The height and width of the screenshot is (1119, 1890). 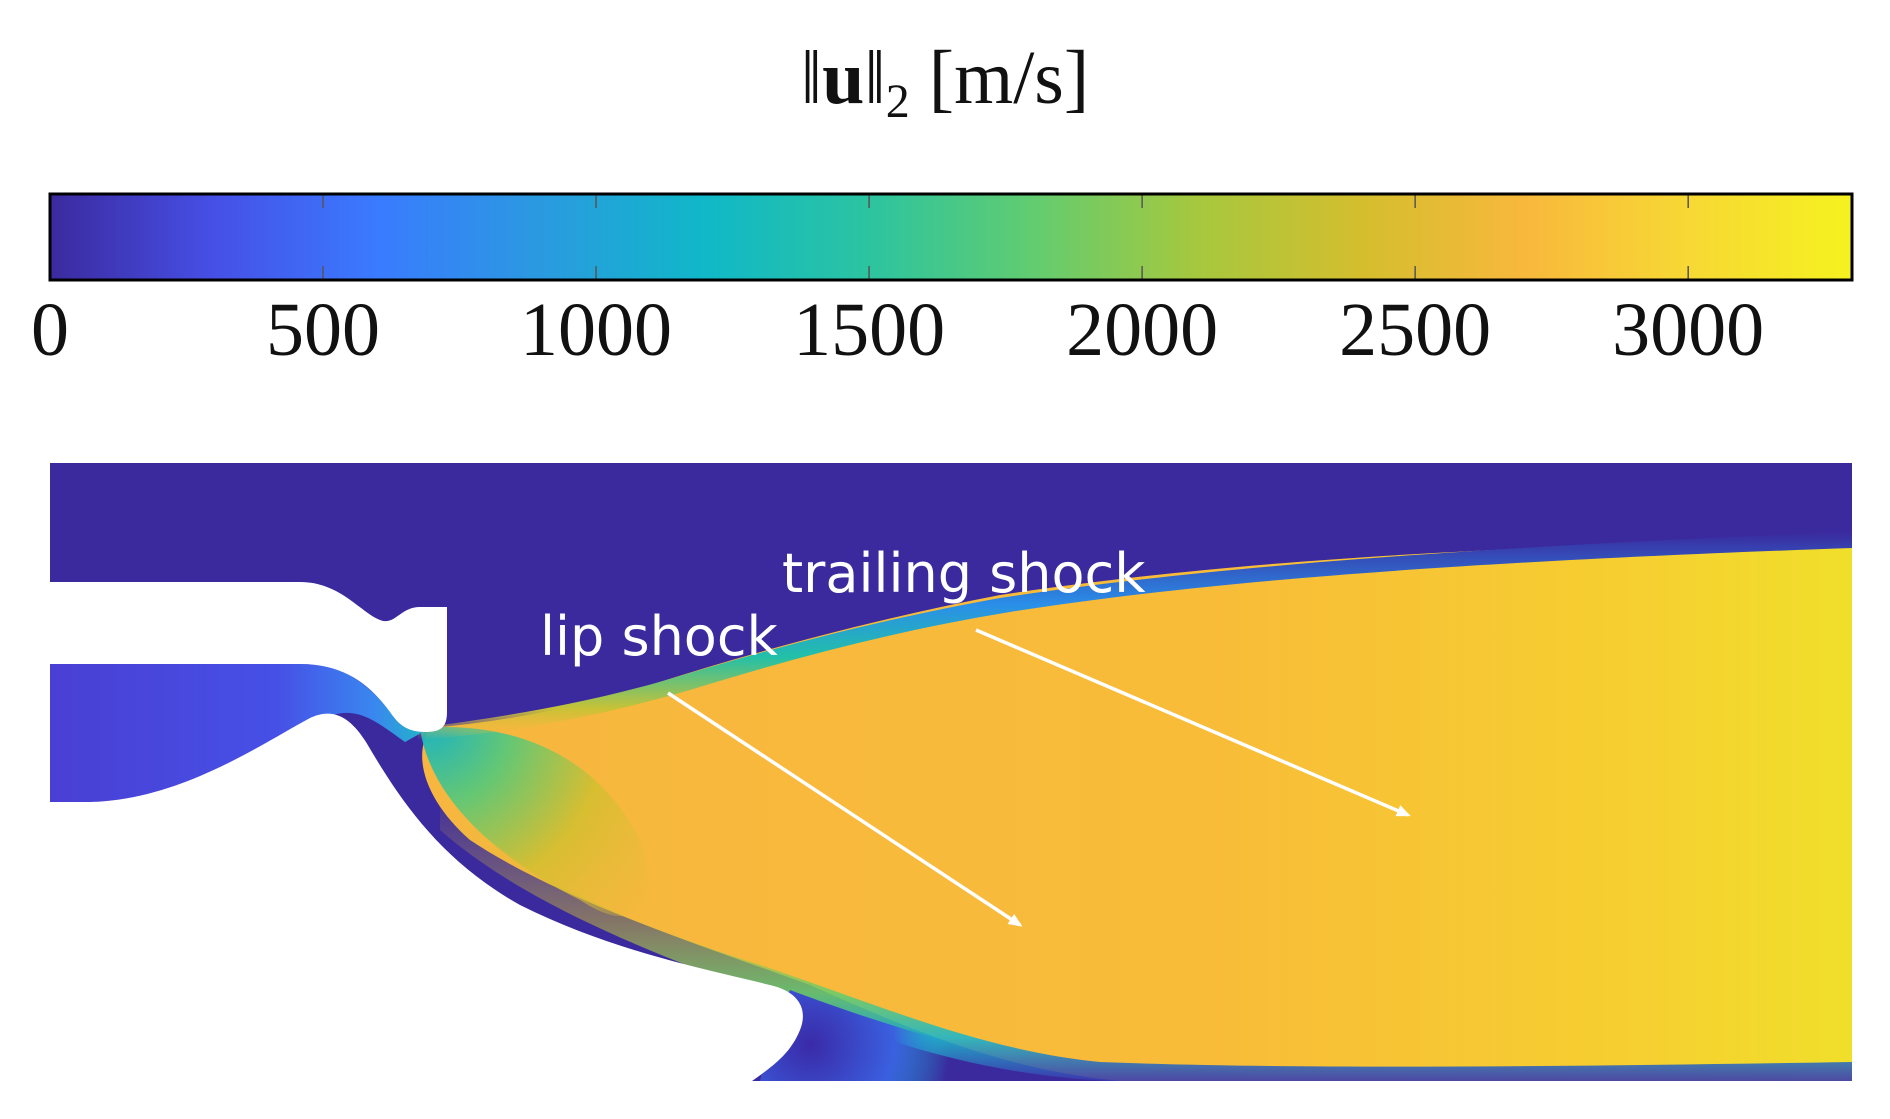 I want to click on colorbar-tick-marks, so click(x=1005, y=237).